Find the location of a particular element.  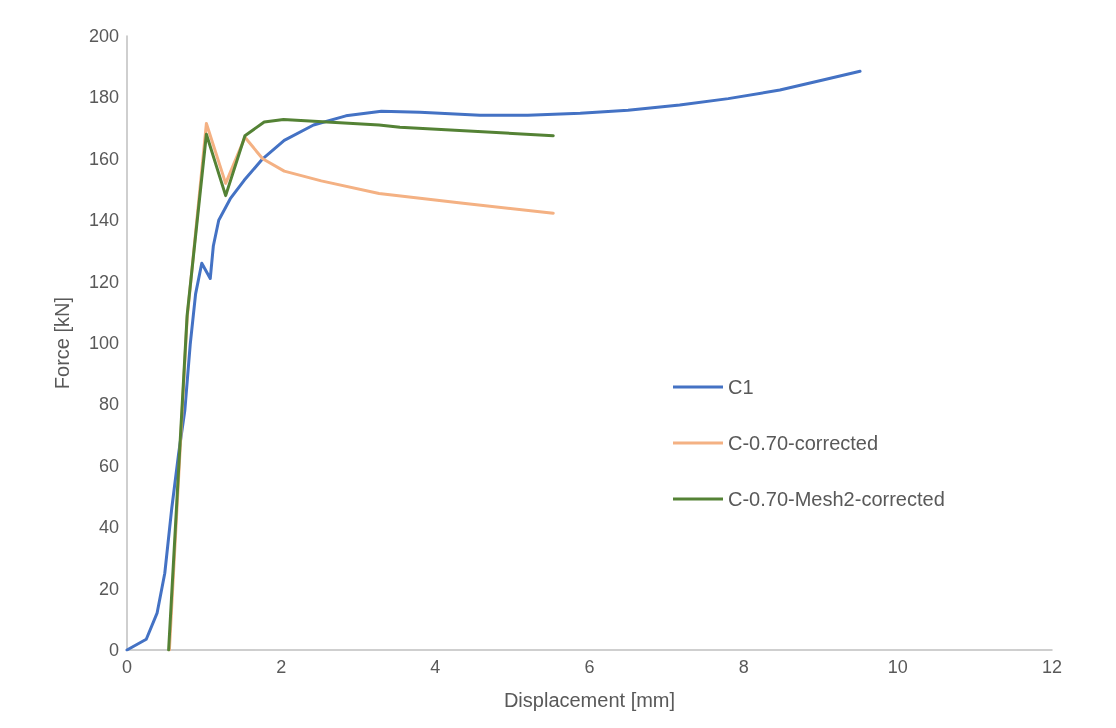

legend-label: C-0.70-Mesh2-corrected is located at coordinates (836, 499).